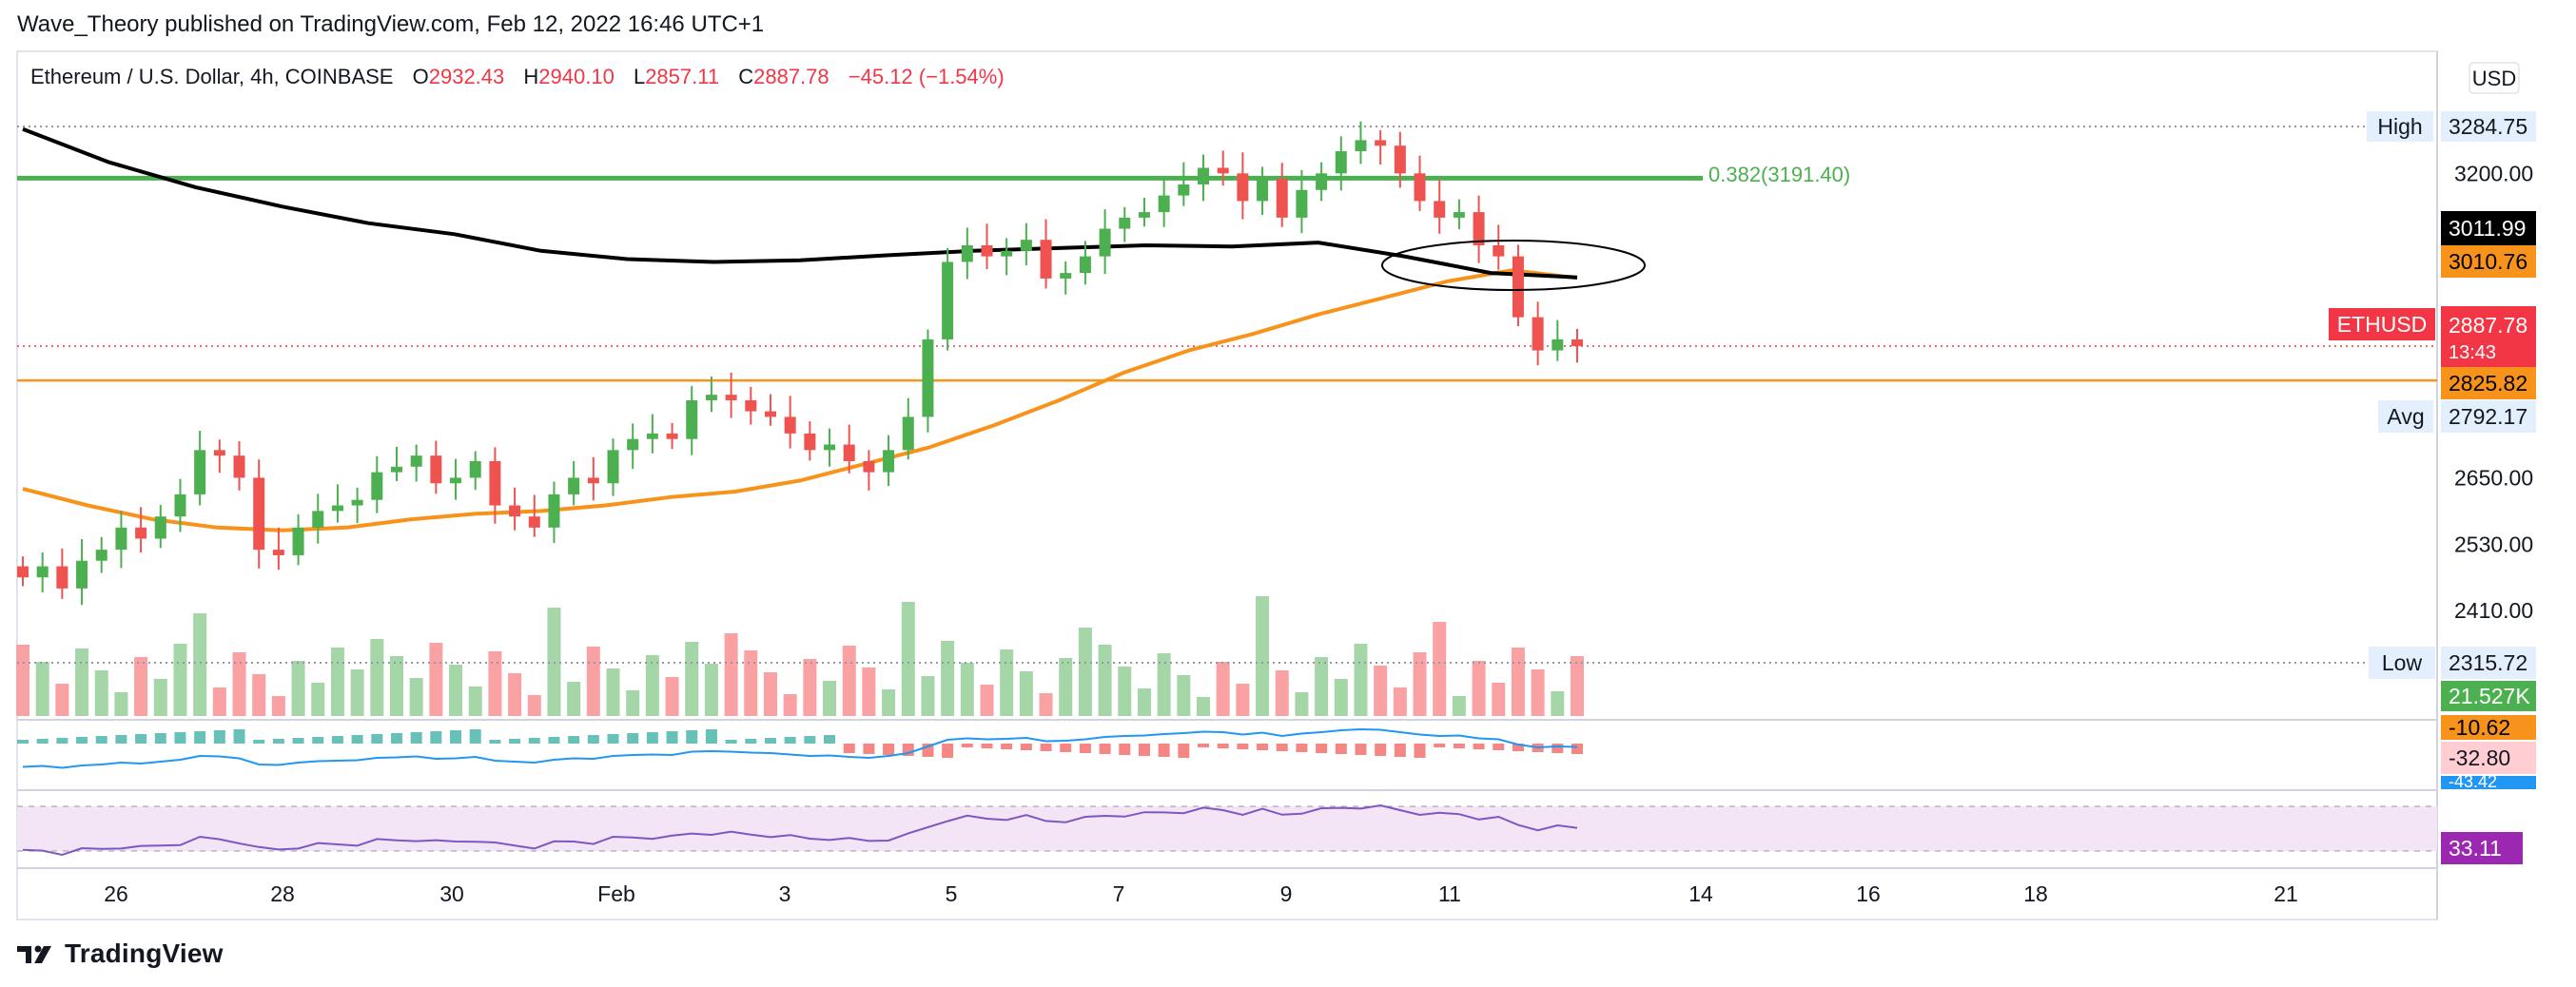 The width and height of the screenshot is (2576, 987). What do you see at coordinates (952, 894) in the screenshot?
I see `x-tick-label: 5` at bounding box center [952, 894].